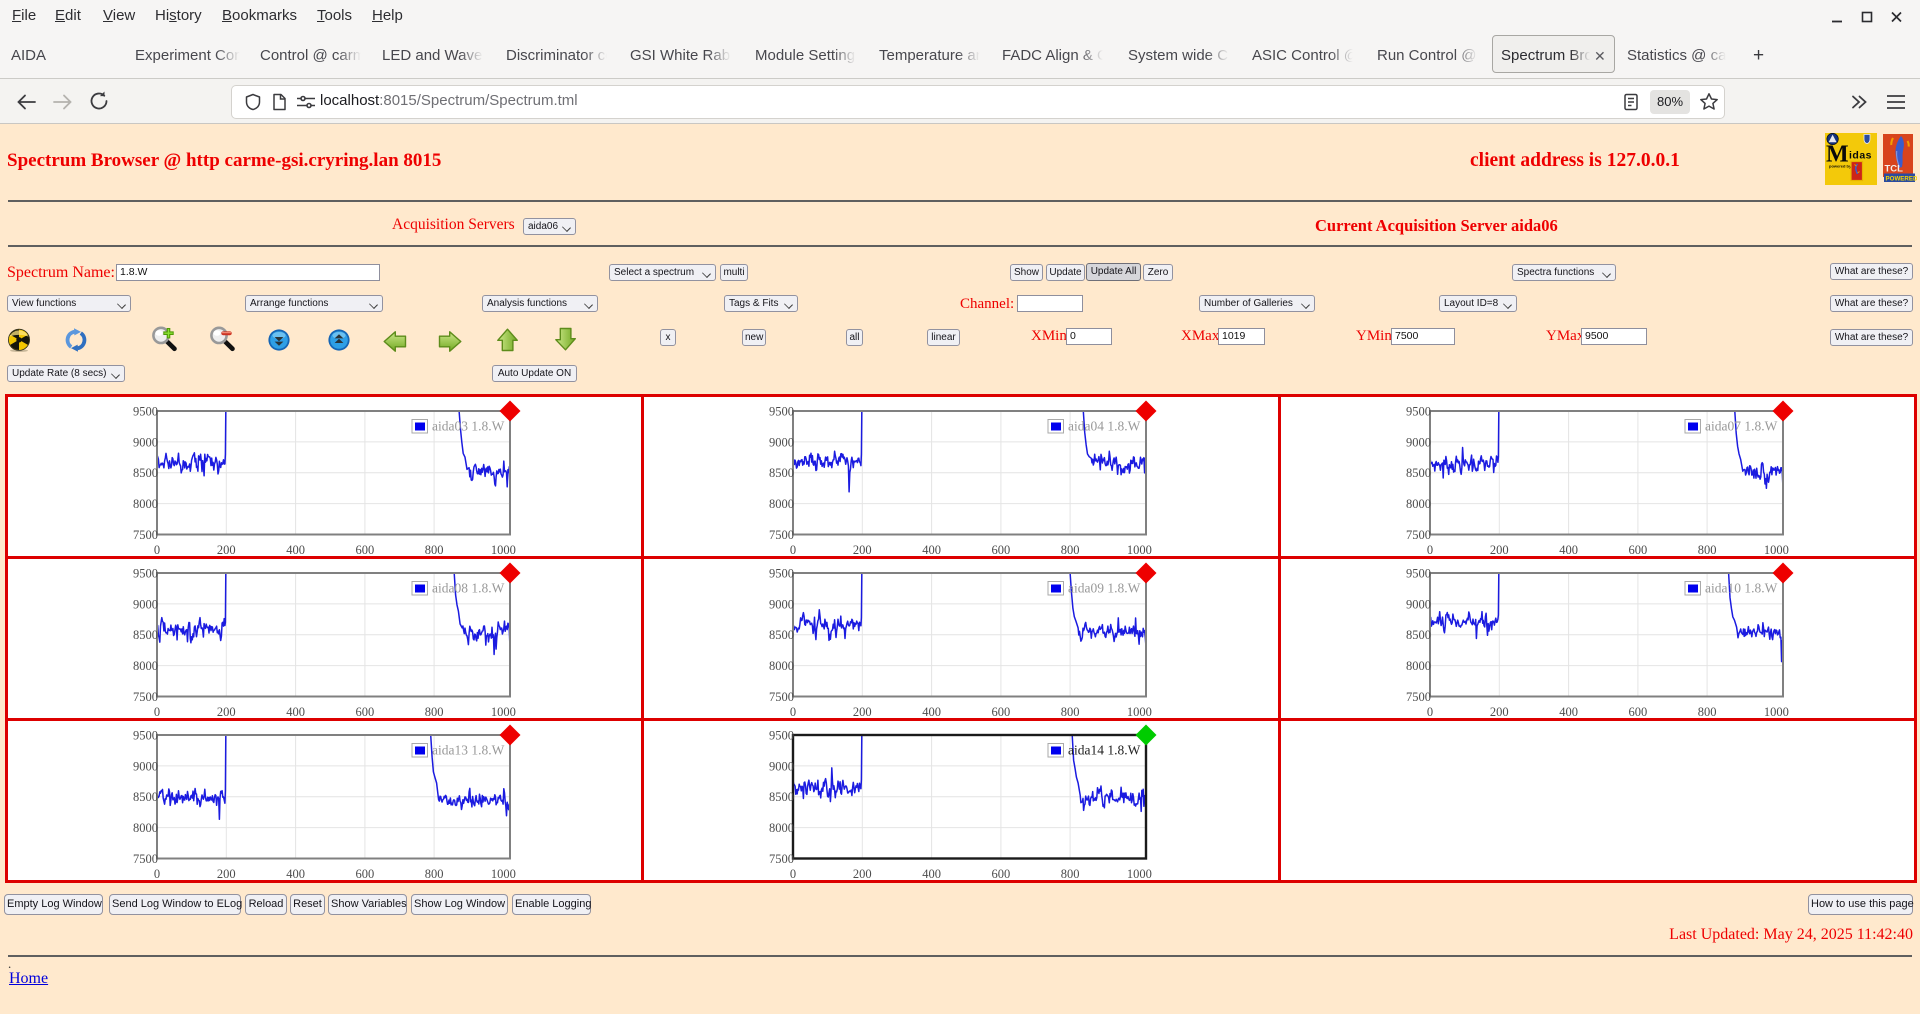 The image size is (1920, 1014). I want to click on svg-text: idas, so click(1860, 156).